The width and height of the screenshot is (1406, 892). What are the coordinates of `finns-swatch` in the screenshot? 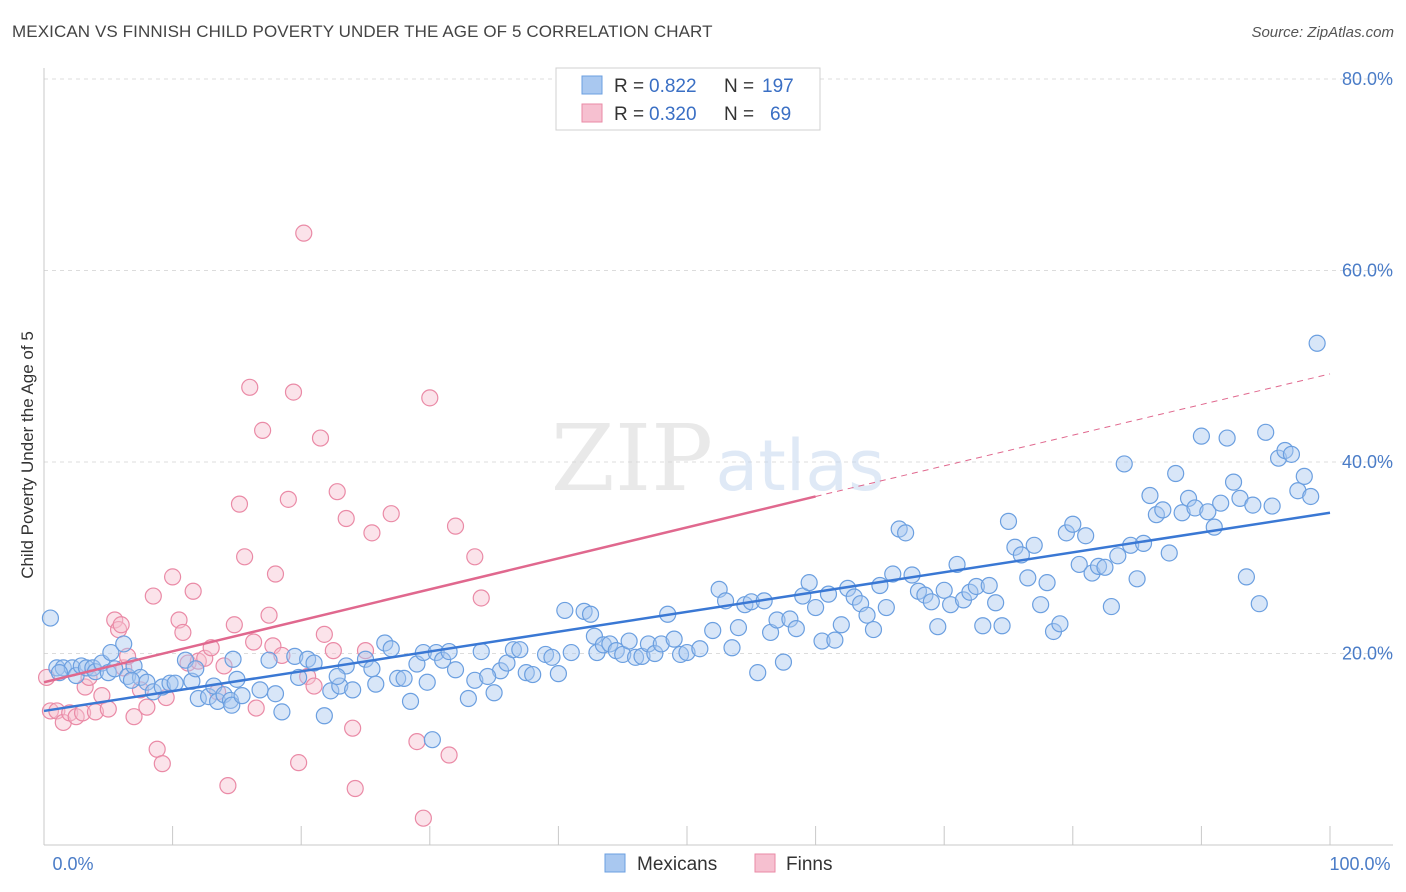 It's located at (592, 113).